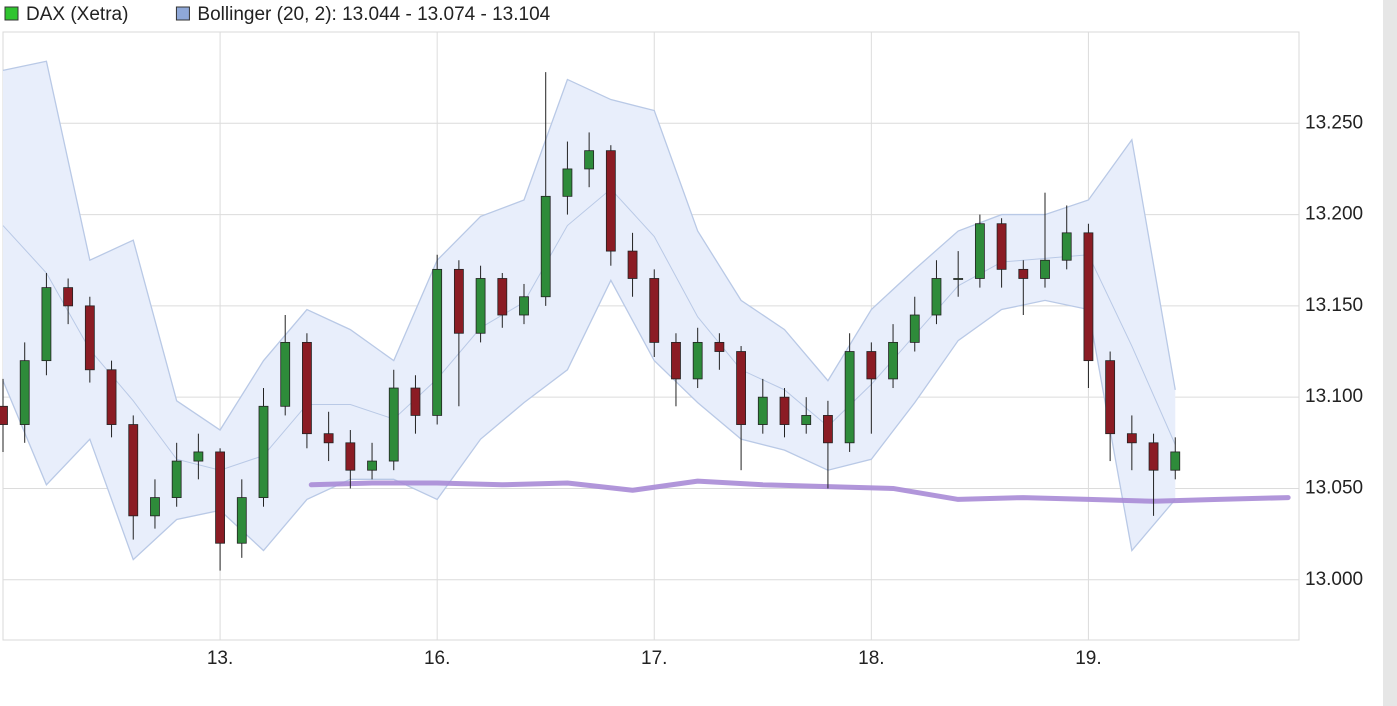 Image resolution: width=1397 pixels, height=706 pixels. I want to click on x-tick-label: 18., so click(871, 658).